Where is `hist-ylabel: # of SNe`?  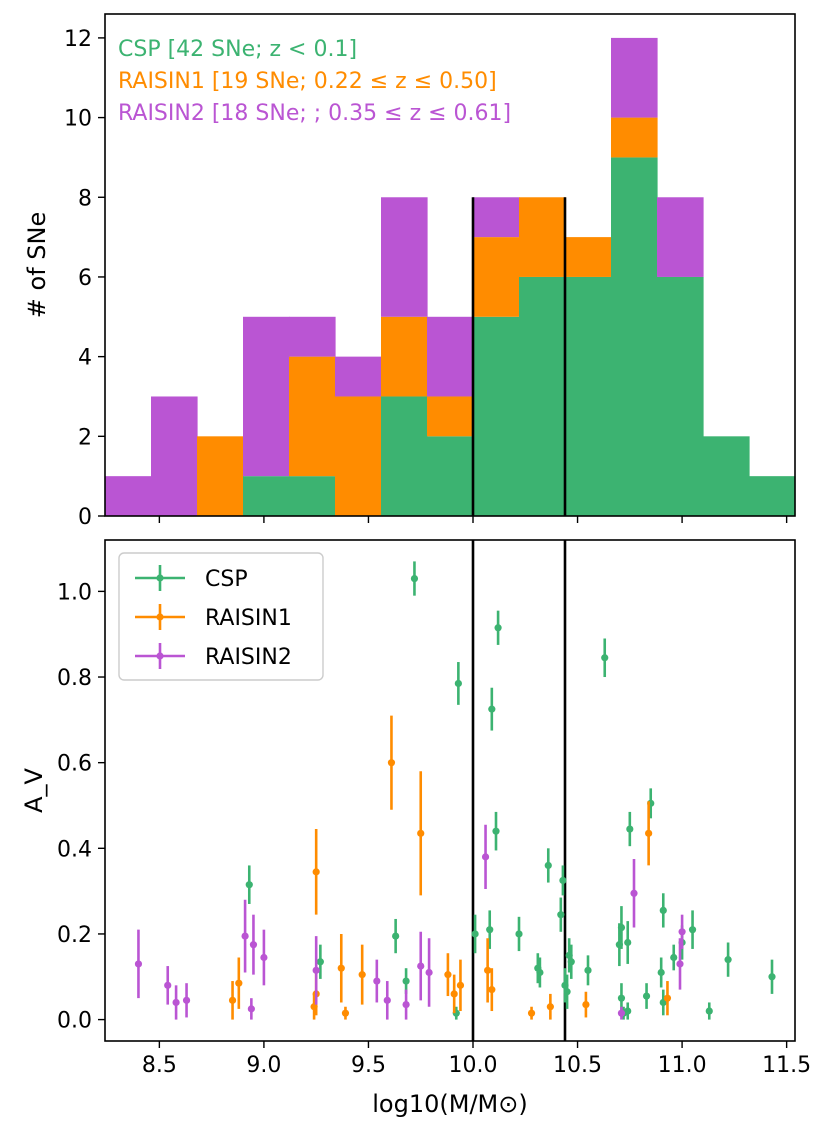
hist-ylabel: # of SNe is located at coordinates (37, 265).